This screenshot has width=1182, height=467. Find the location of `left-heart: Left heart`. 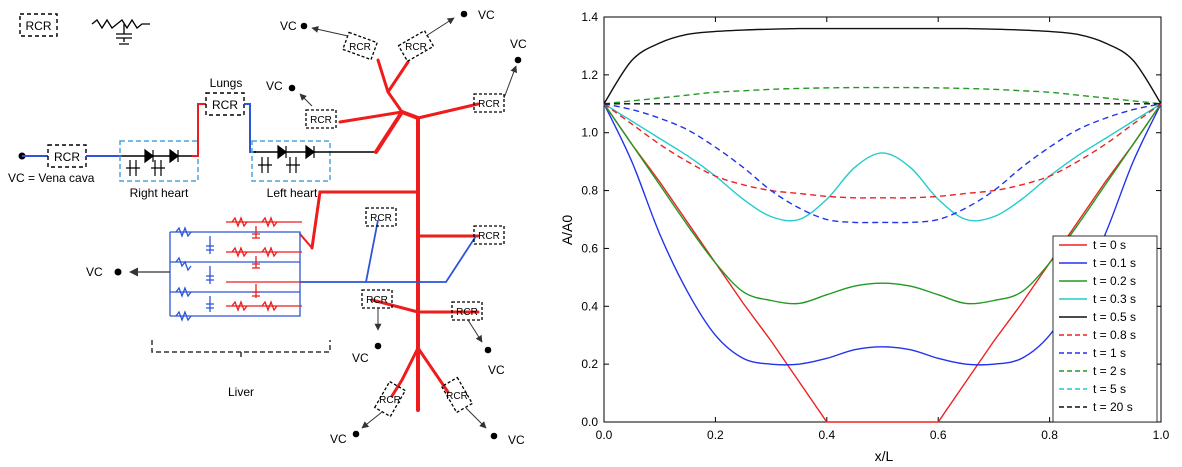

left-heart: Left heart is located at coordinates (313, 170).